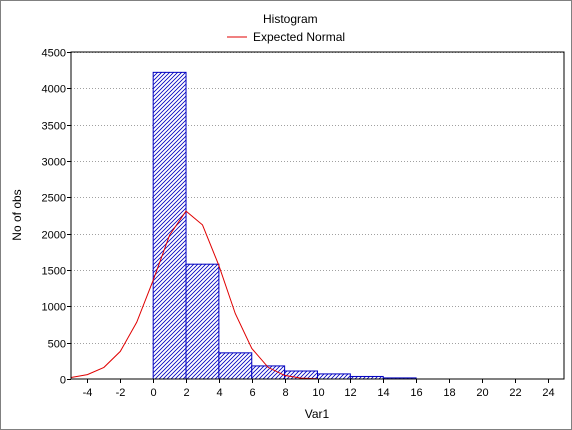 The image size is (572, 430). I want to click on legend-histogram-label: Histogram, so click(290, 19).